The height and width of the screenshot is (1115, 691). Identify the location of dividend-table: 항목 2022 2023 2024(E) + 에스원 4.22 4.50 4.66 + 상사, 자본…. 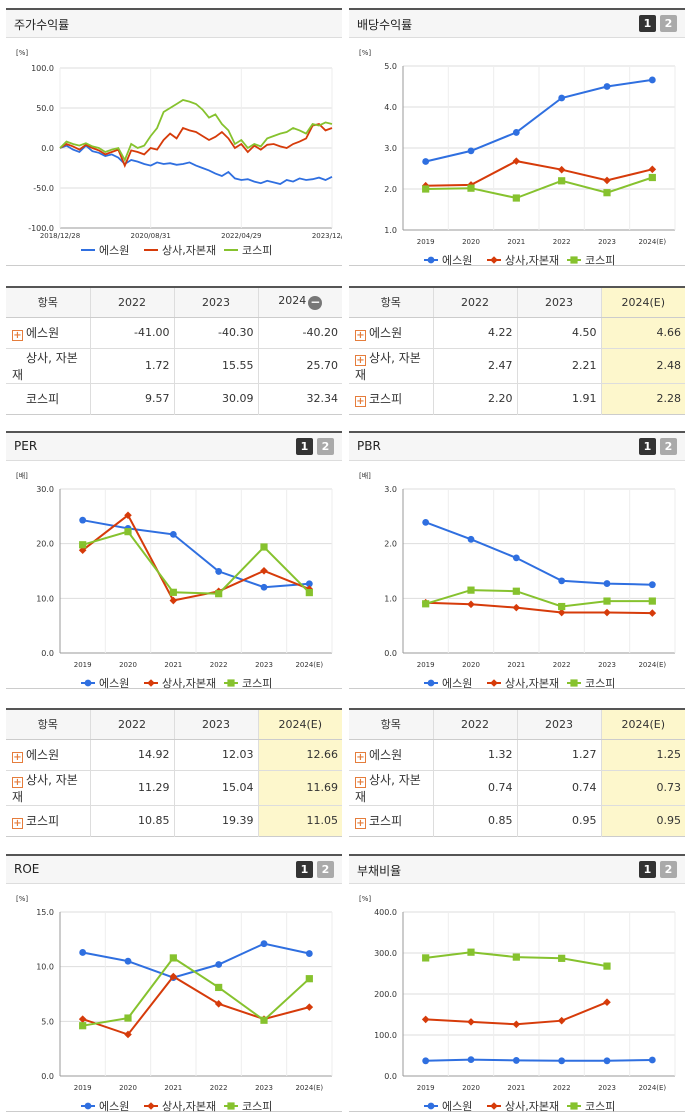
(517, 350).